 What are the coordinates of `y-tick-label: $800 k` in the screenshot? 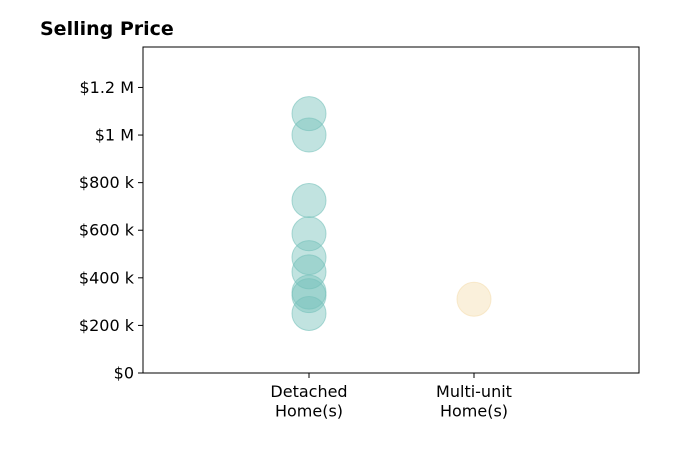 It's located at (107, 182).